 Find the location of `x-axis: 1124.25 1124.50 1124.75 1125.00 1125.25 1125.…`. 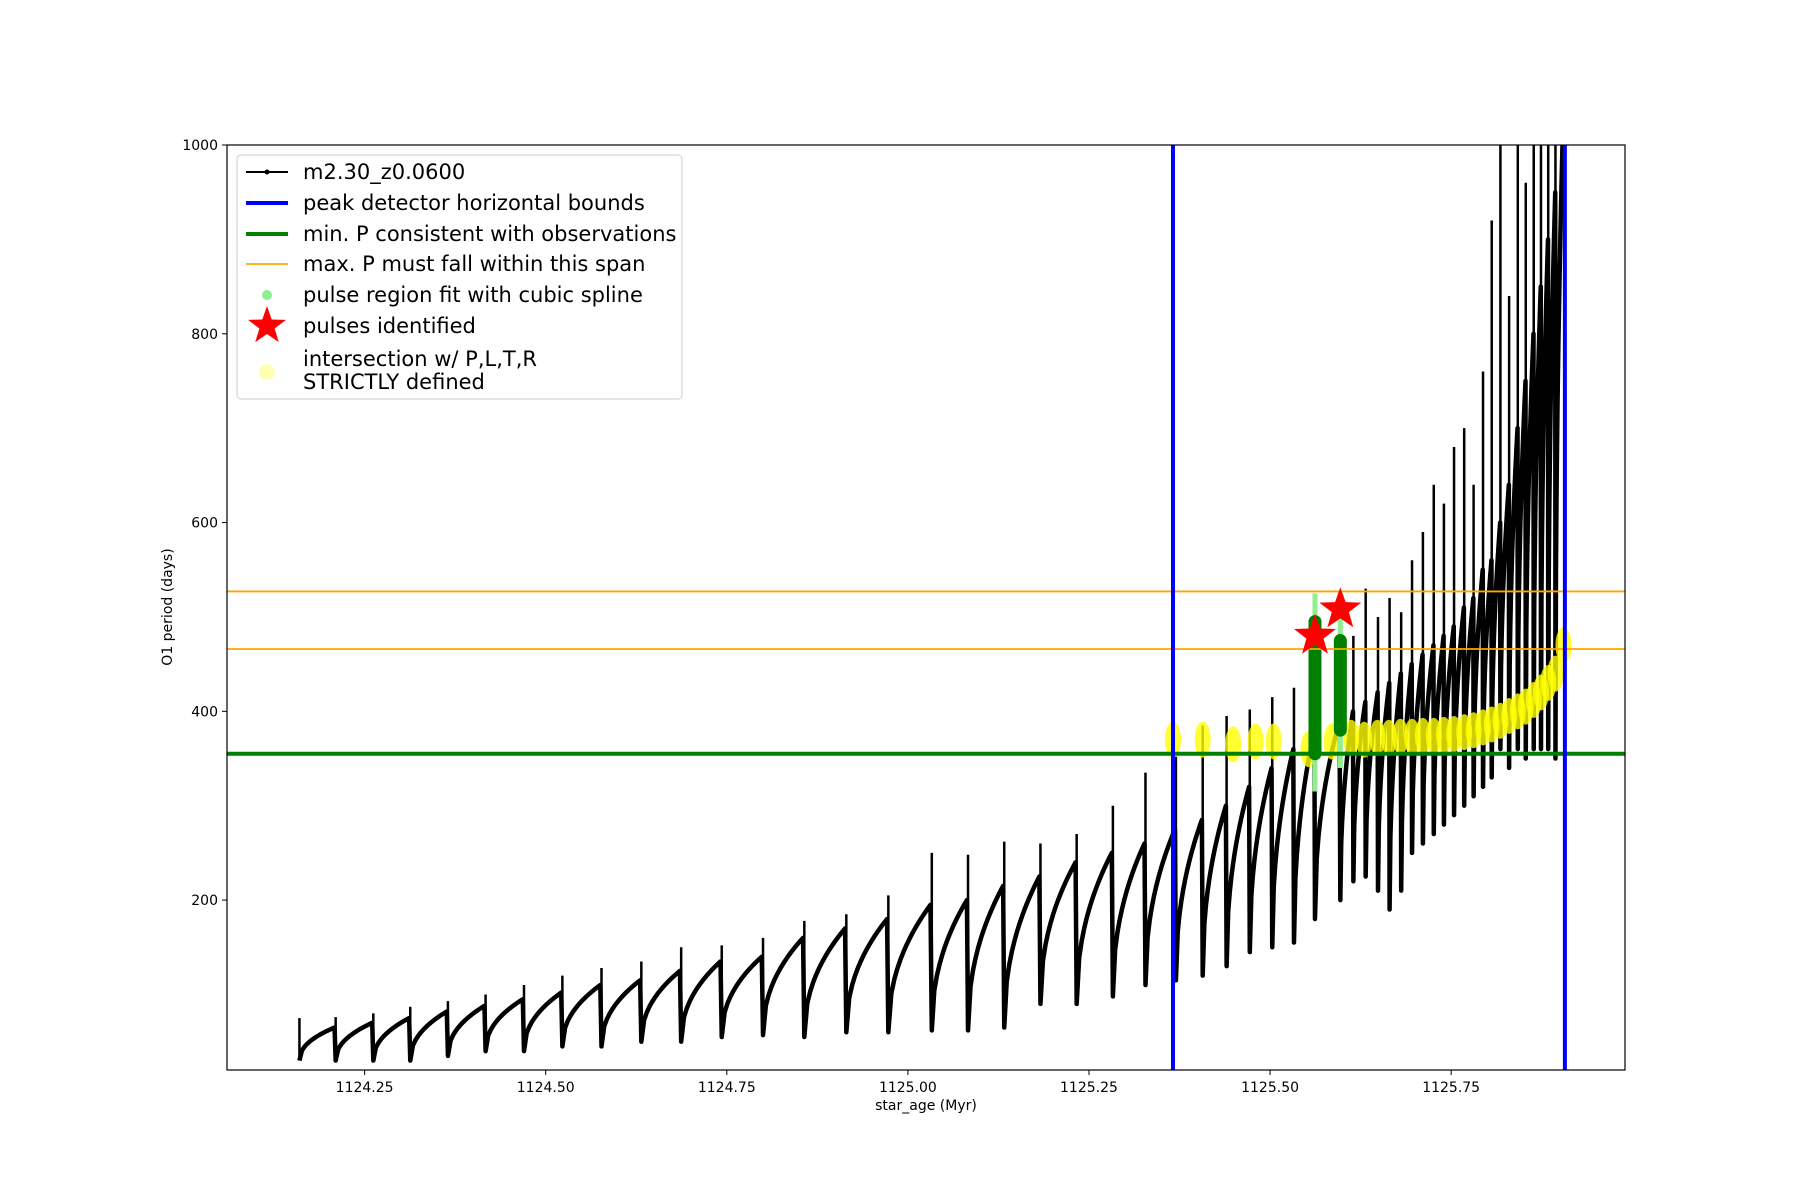

x-axis: 1124.25 1124.50 1124.75 1125.00 1125.25 1125.… is located at coordinates (908, 1083).